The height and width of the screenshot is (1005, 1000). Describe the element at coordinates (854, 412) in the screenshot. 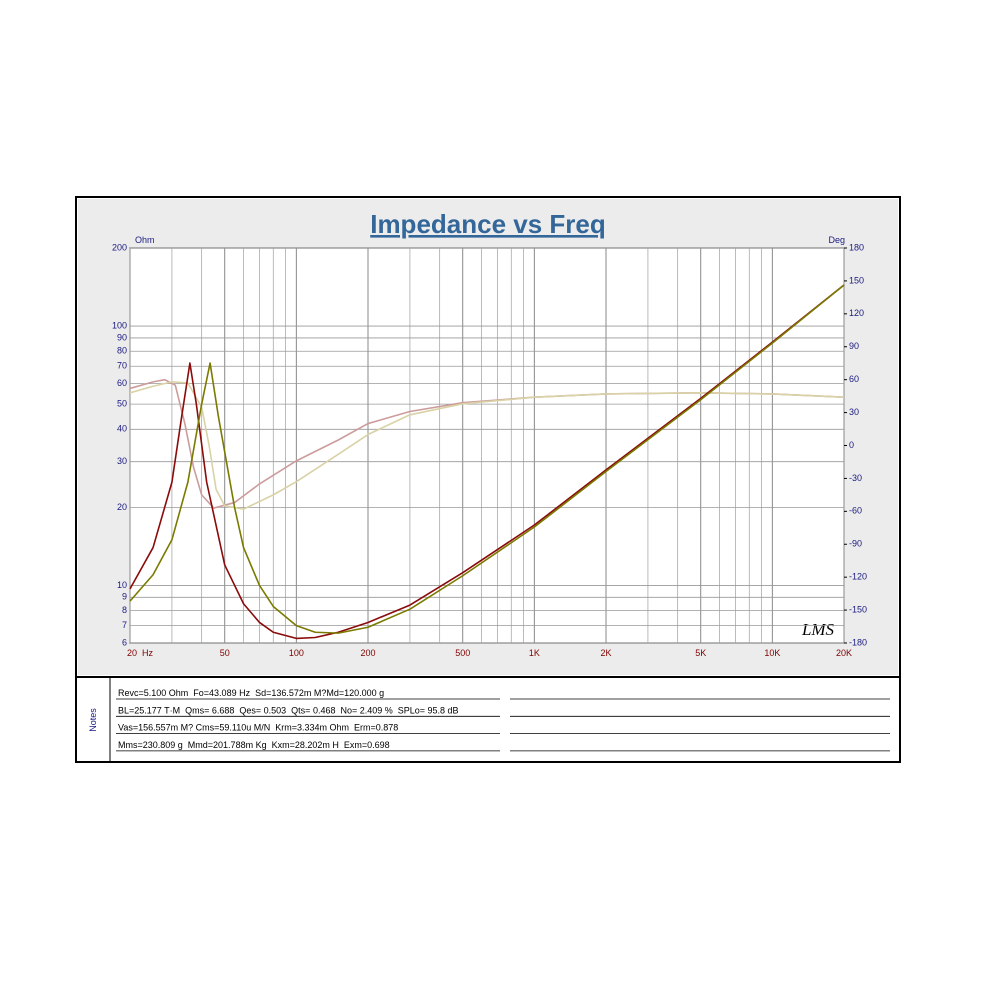

I see `y2-tick-label: 30` at that location.